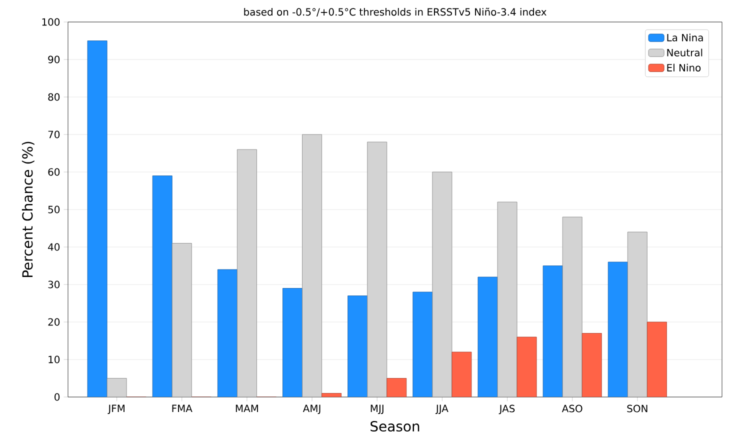 Image resolution: width=752 pixels, height=435 pixels. I want to click on y-tick-label: 30, so click(54, 284).